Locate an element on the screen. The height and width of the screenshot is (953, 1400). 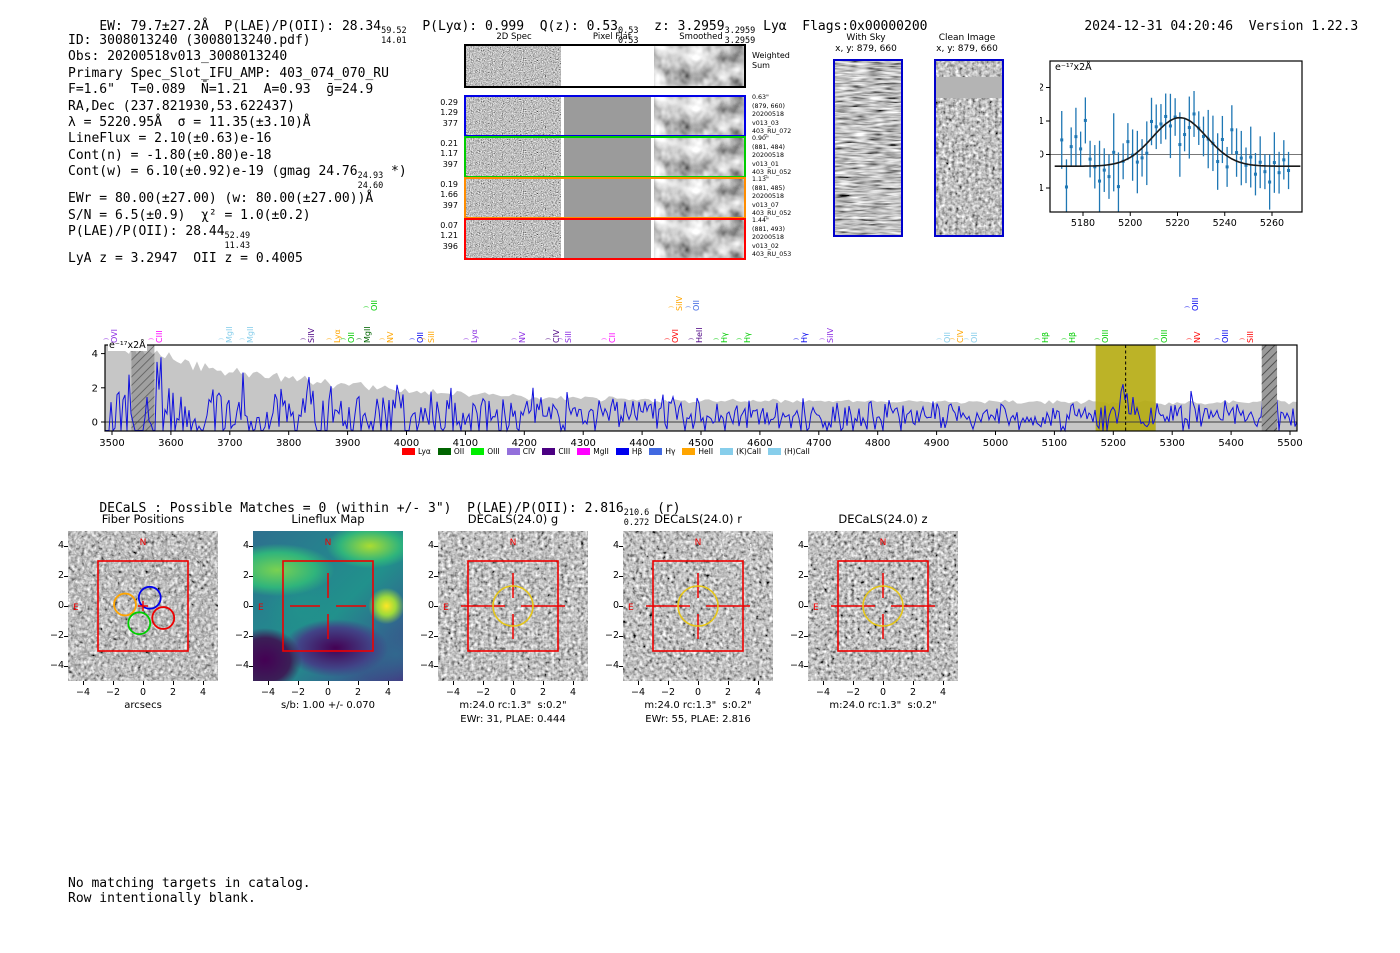
legend-item: Hγ is located at coordinates (662, 451).